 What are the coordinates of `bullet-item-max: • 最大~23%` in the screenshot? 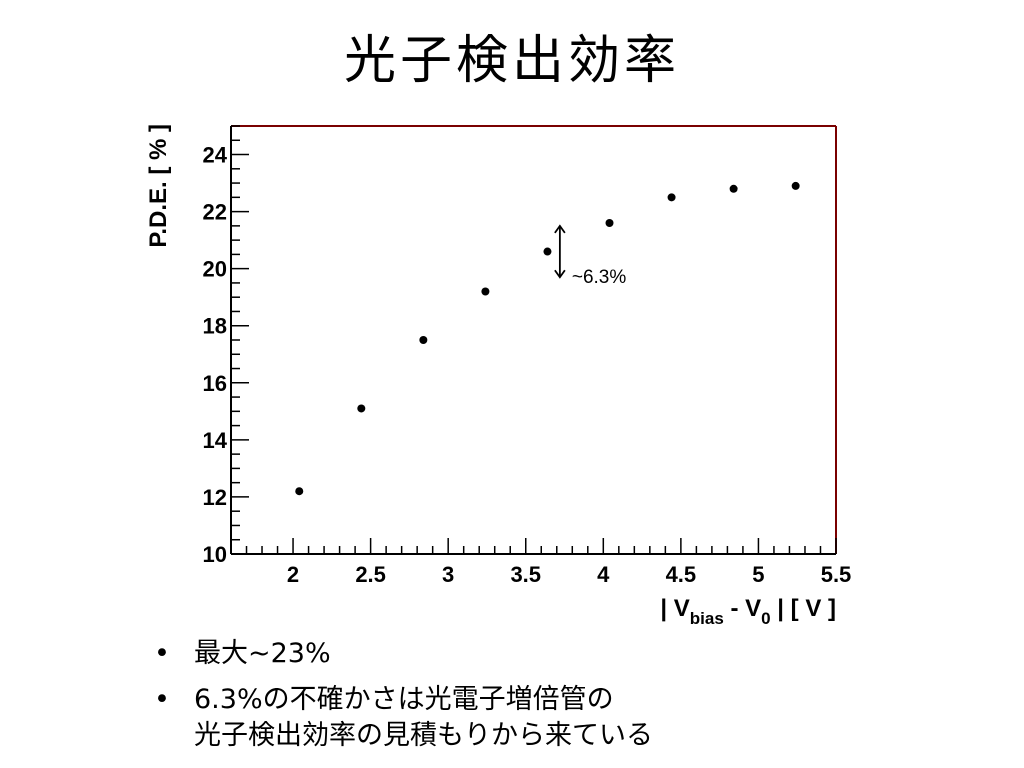 It's located at (570, 654).